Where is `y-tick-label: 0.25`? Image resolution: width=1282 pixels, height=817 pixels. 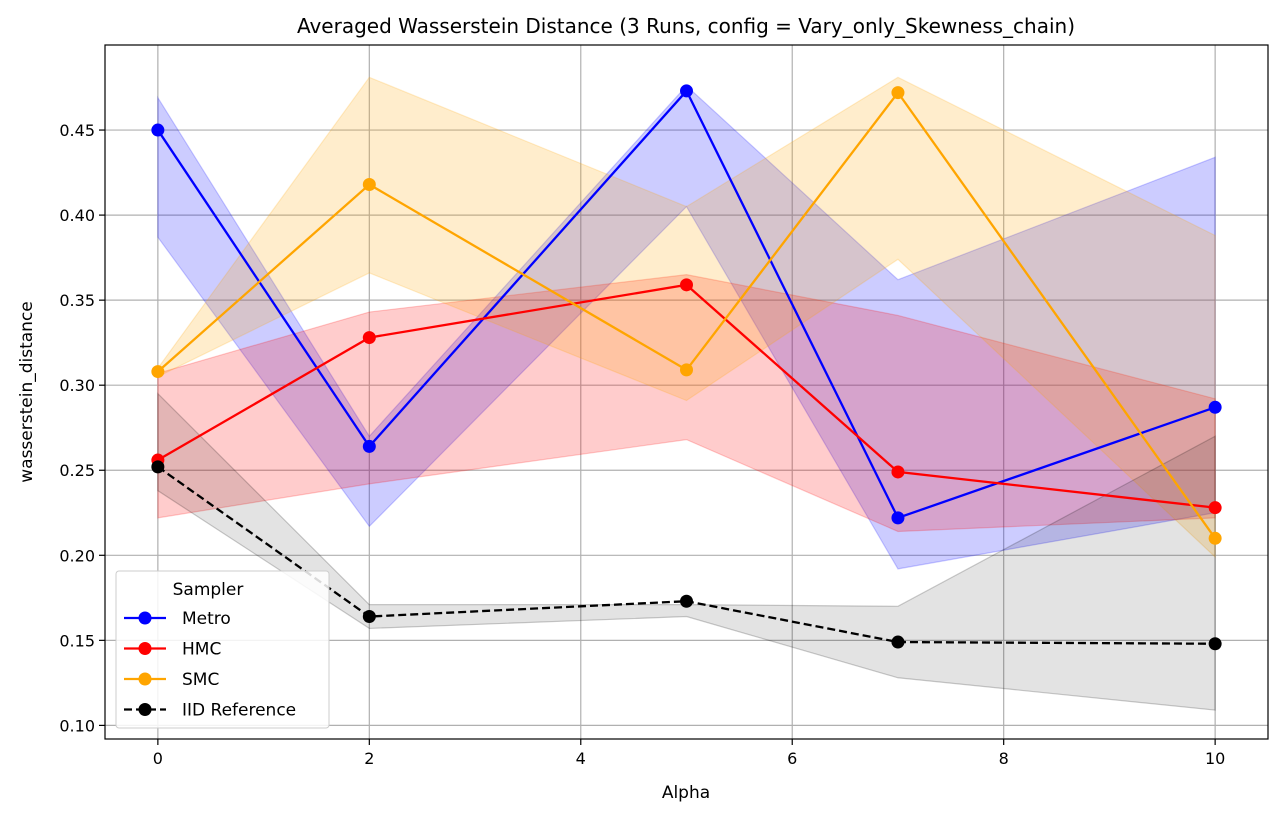 y-tick-label: 0.25 is located at coordinates (77, 470).